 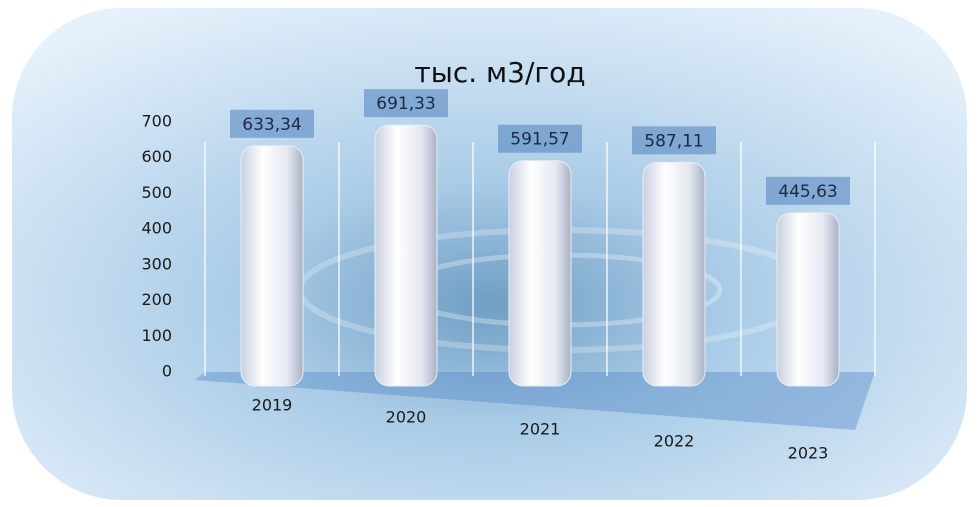 What do you see at coordinates (156, 228) in the screenshot?
I see `y-tick-label: 400` at bounding box center [156, 228].